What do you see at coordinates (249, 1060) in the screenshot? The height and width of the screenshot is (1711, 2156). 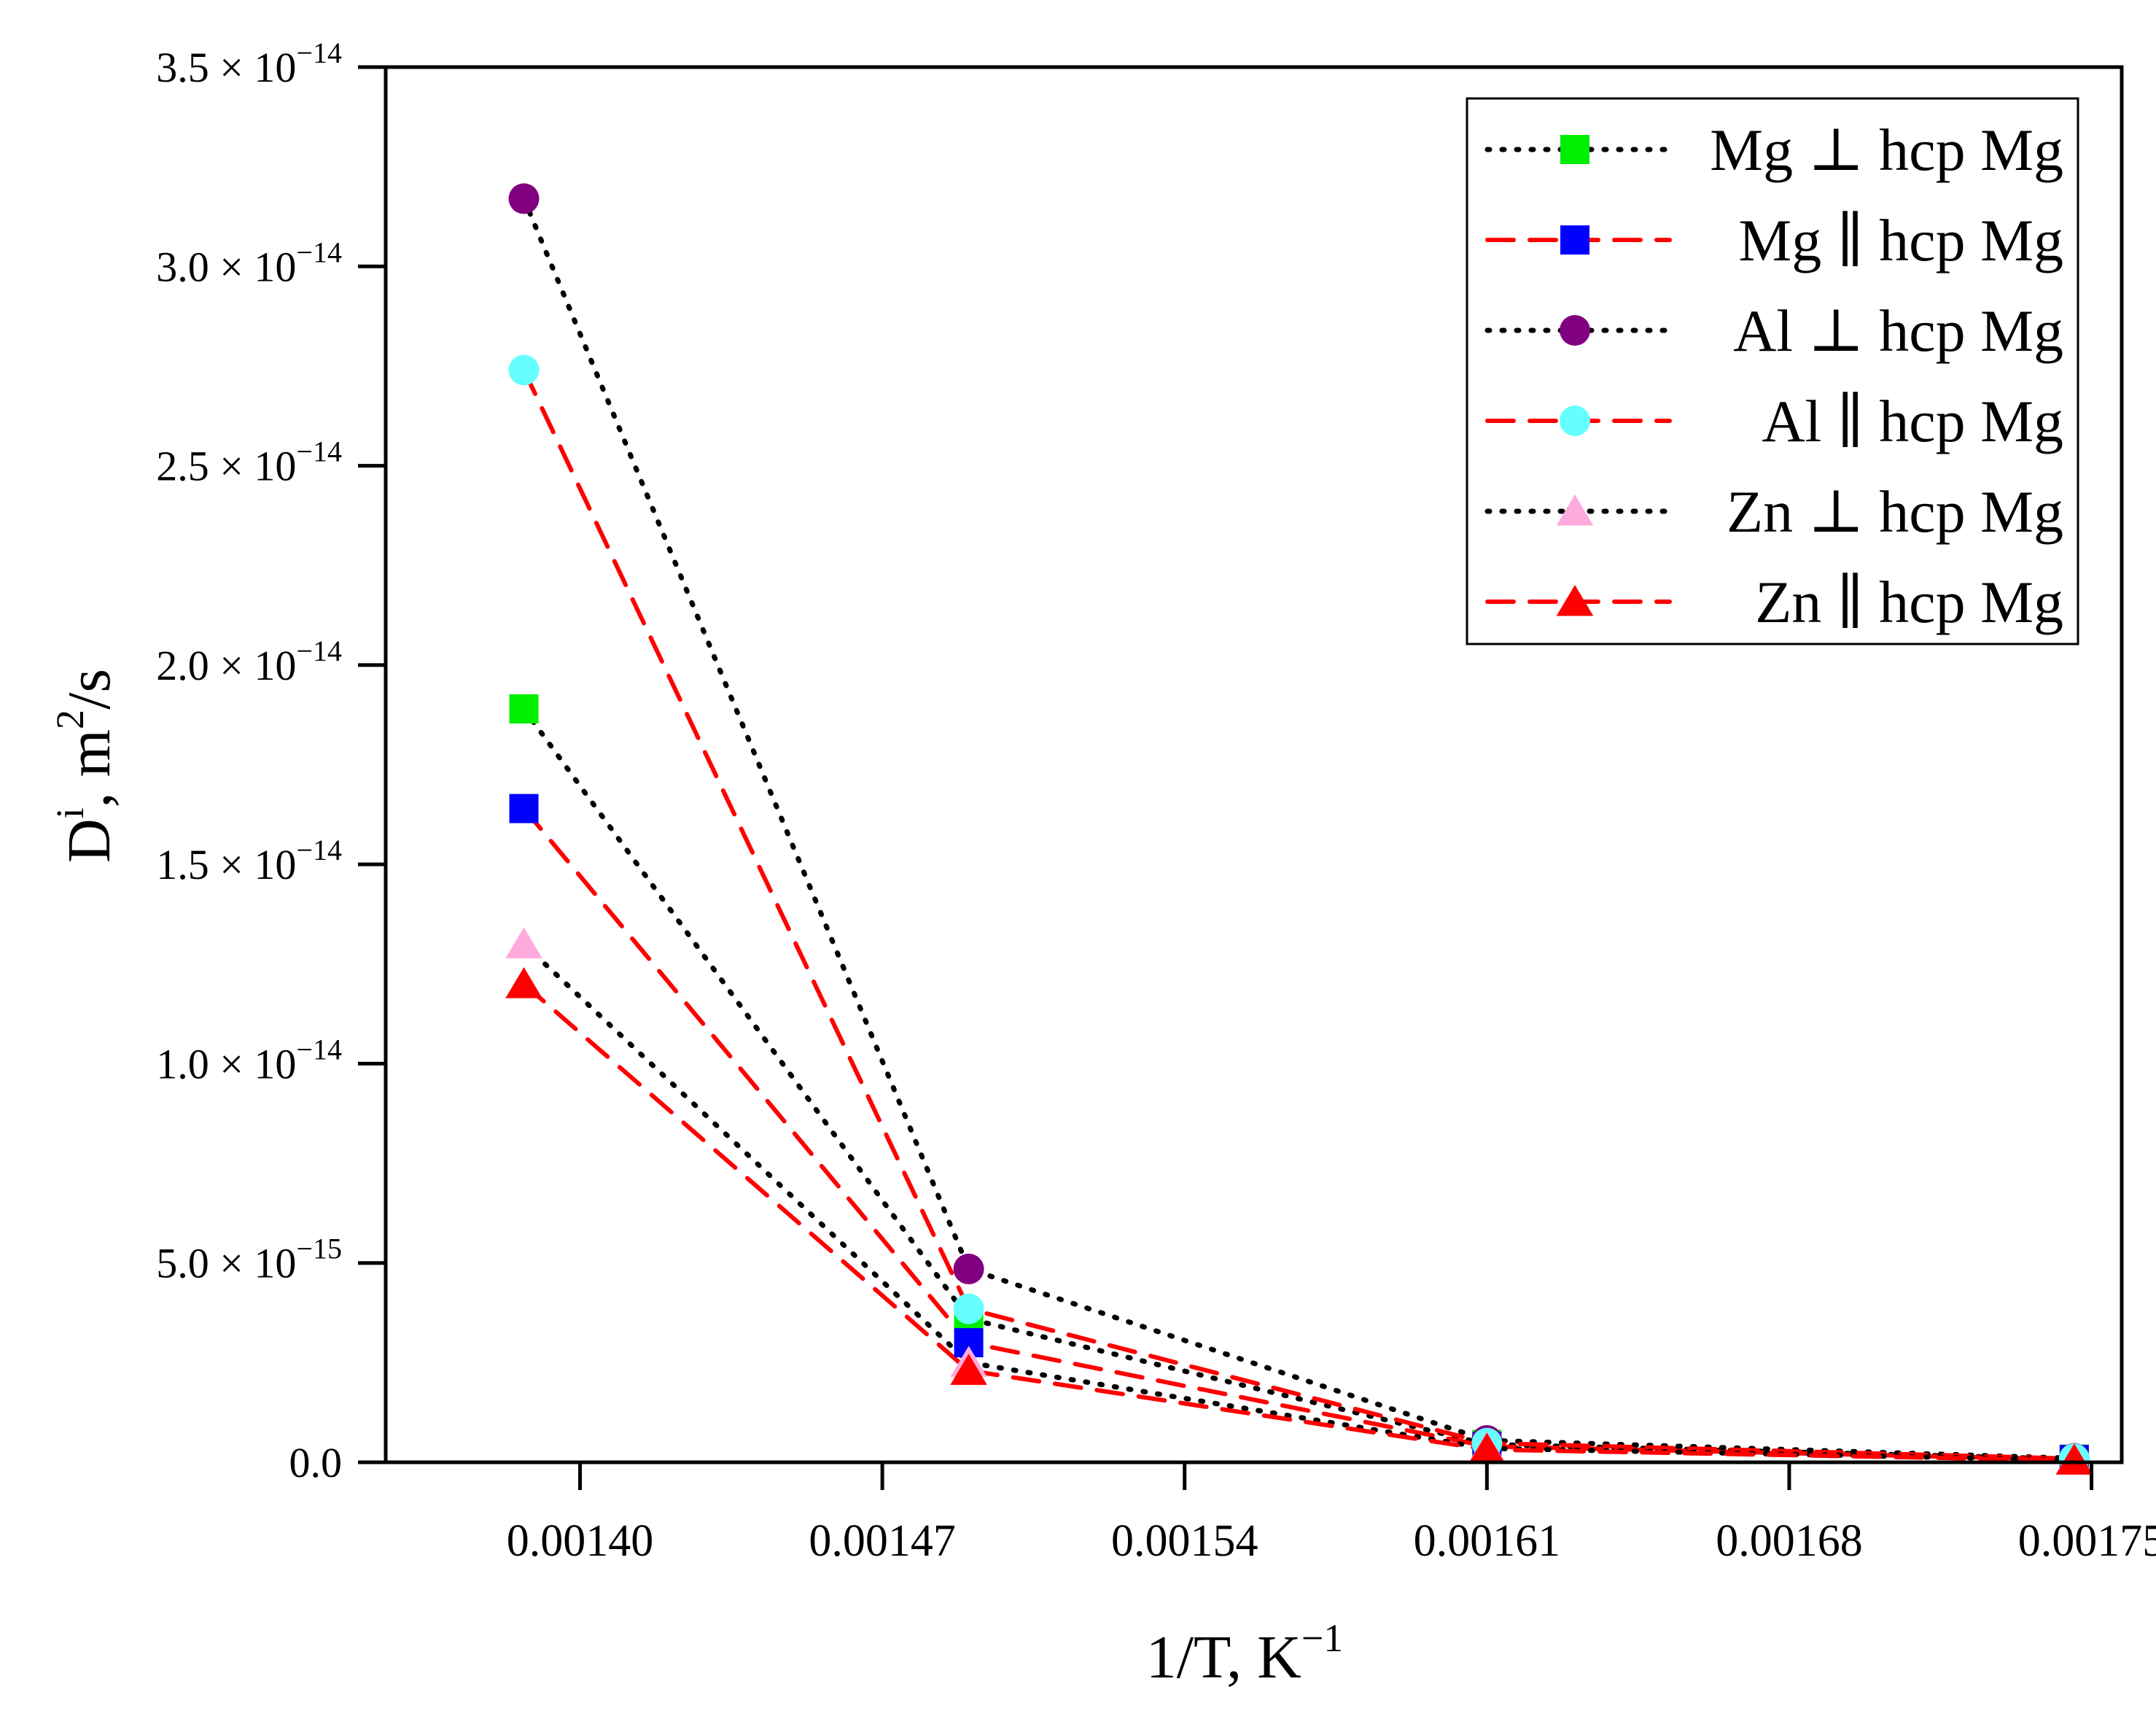 I see `y-tick-label: 1.0 × 10⁻¹⁴` at bounding box center [249, 1060].